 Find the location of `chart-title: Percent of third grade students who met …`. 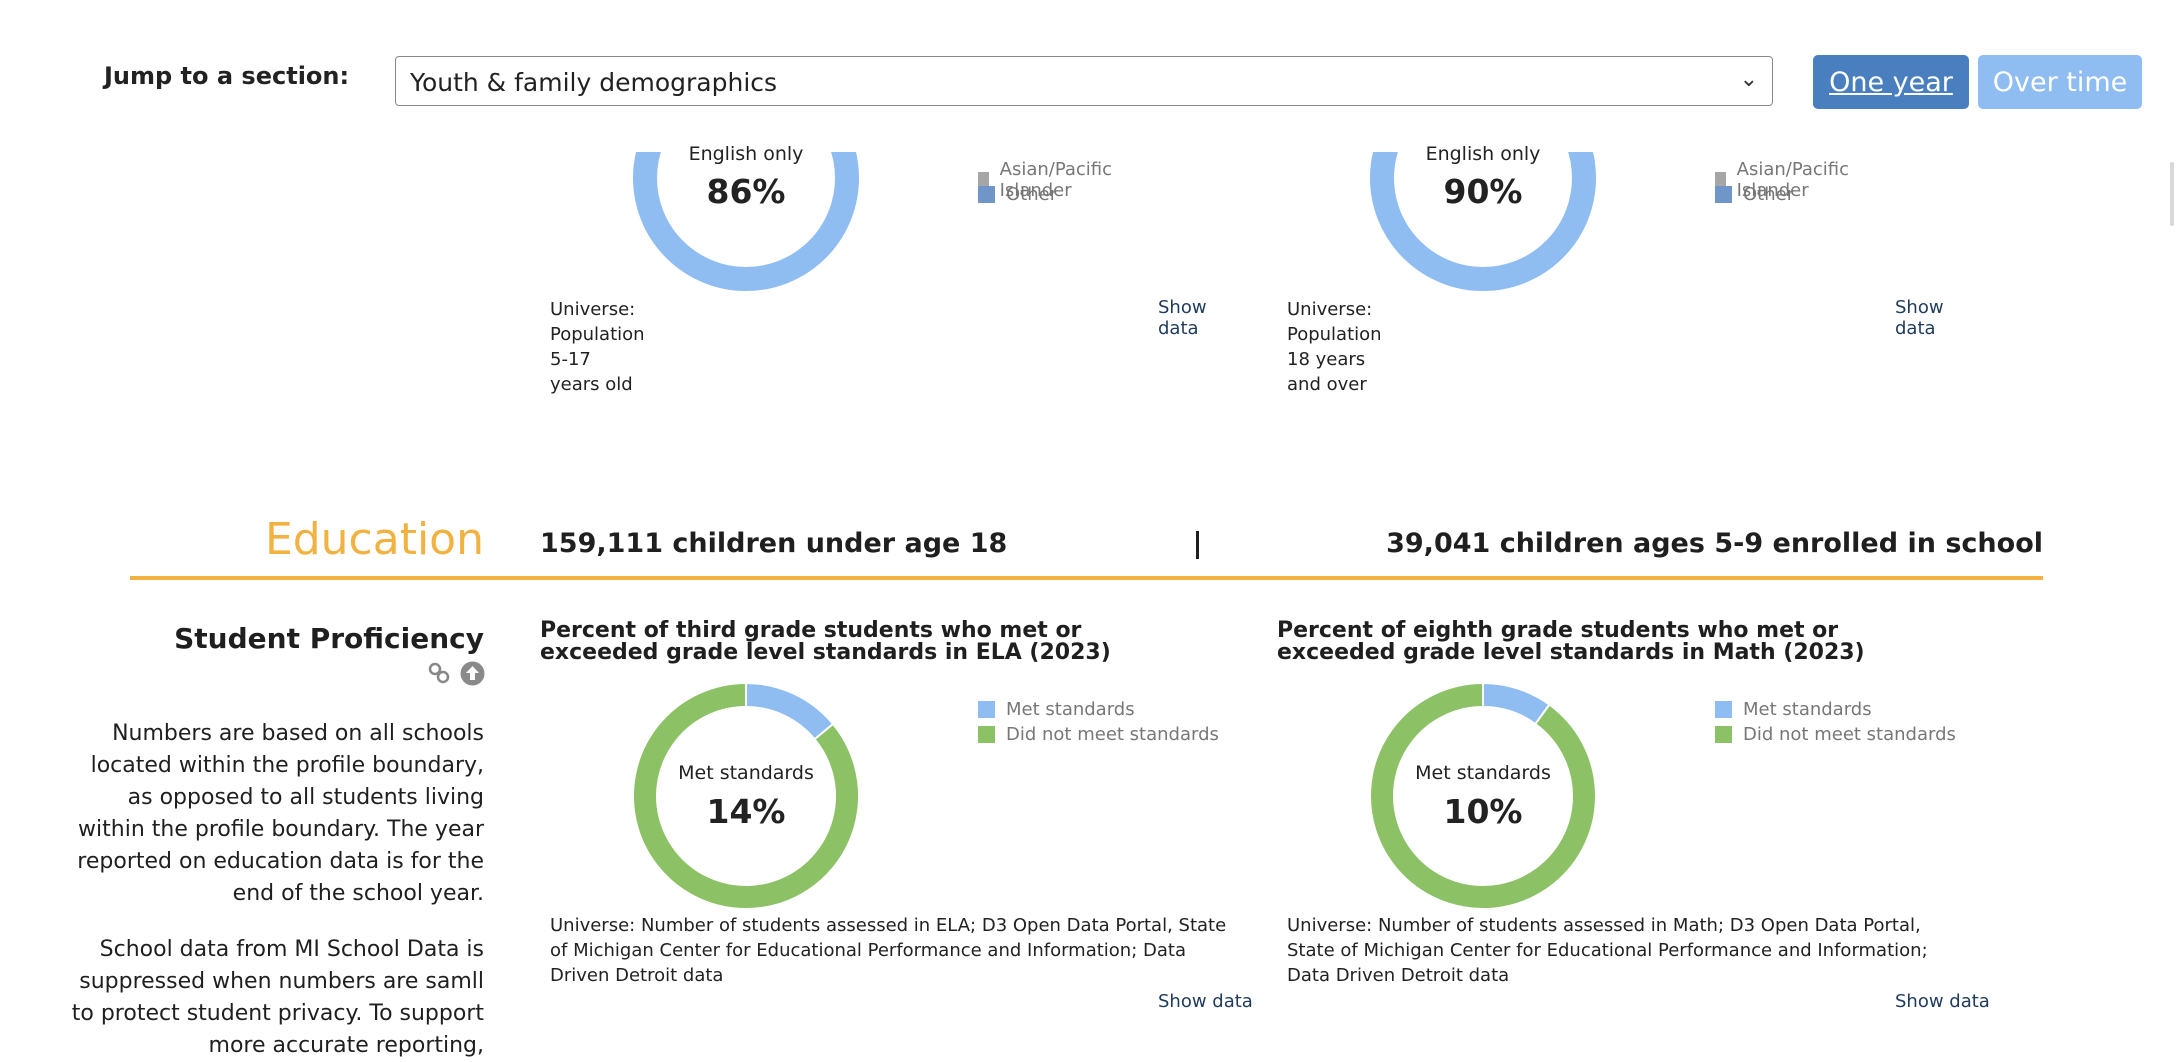

chart-title: Percent of third grade students who met … is located at coordinates (825, 641).